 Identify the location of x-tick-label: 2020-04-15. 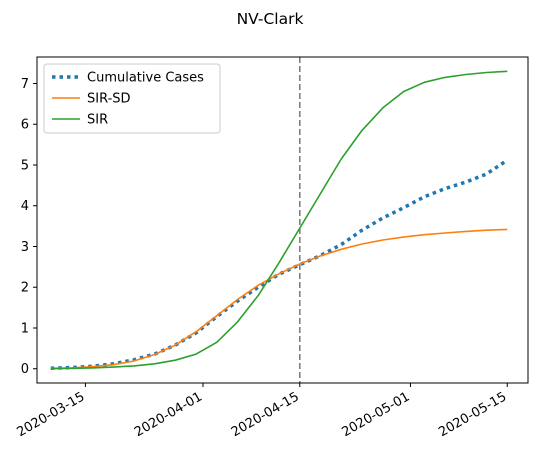
(265, 414).